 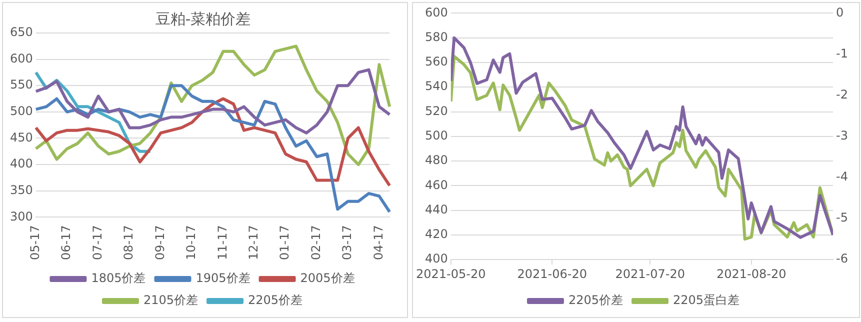 I want to click on legend-label: 2105价差, so click(x=170, y=300).